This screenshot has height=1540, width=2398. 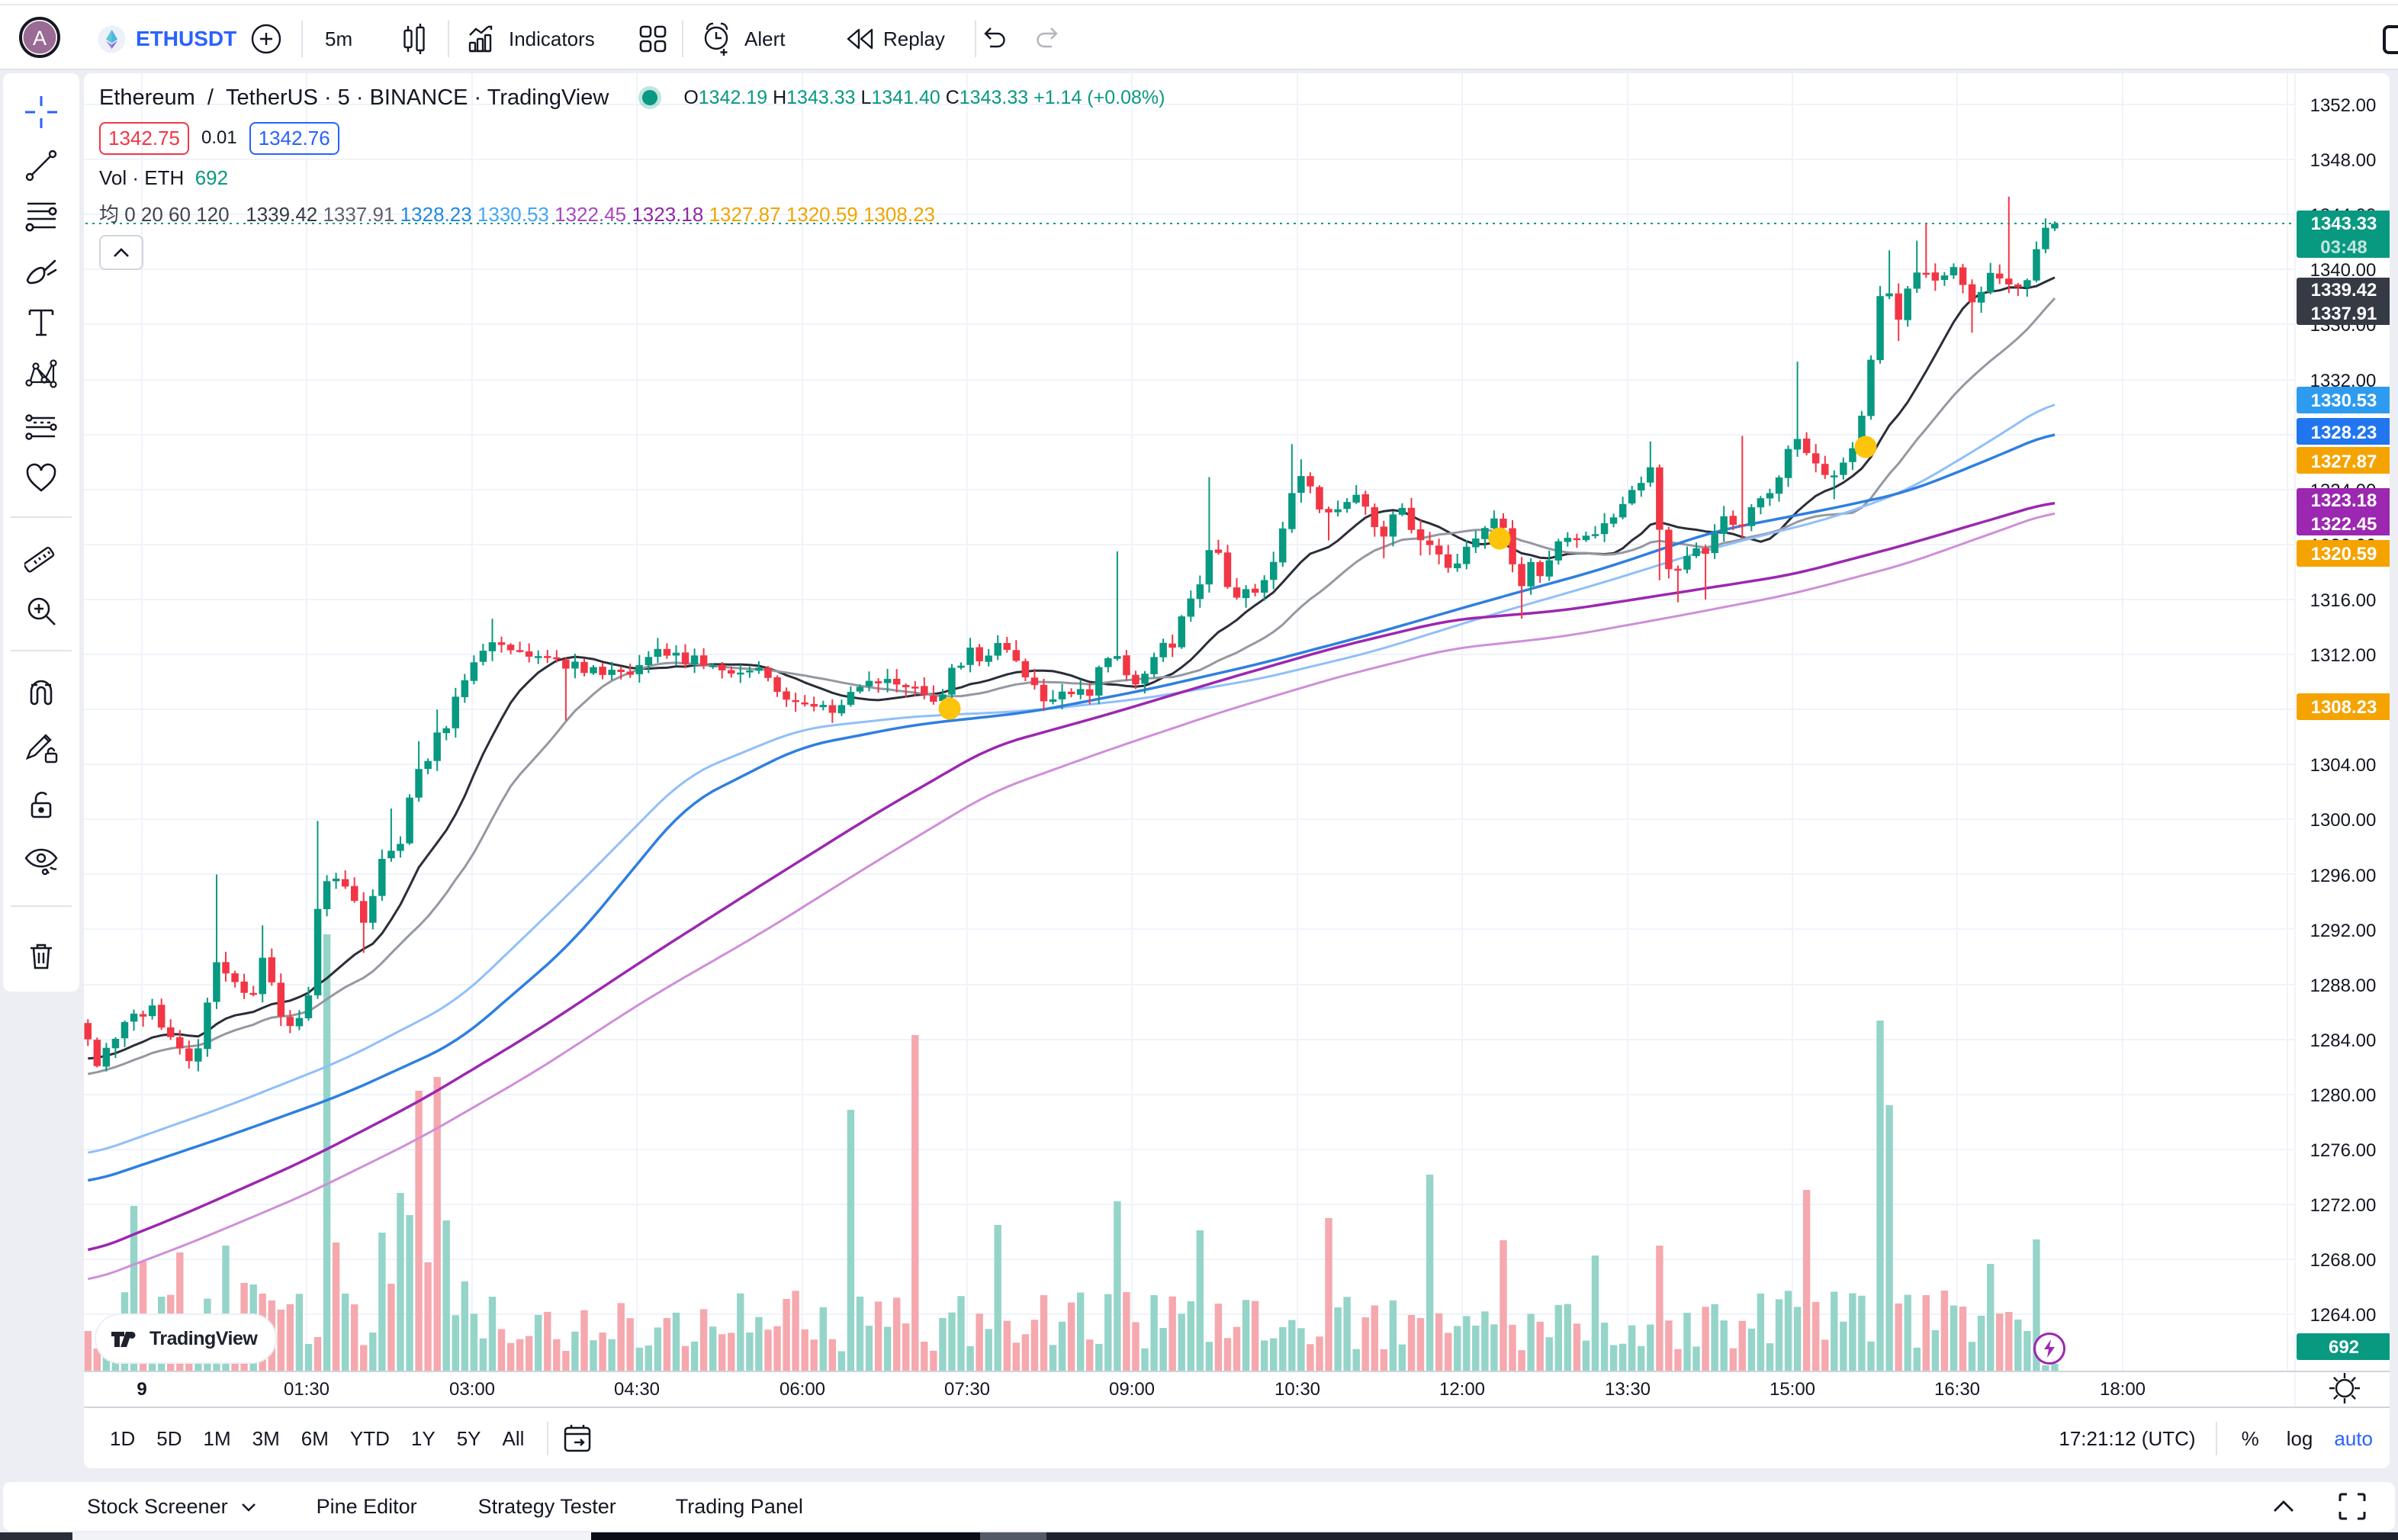 What do you see at coordinates (2343, 600) in the screenshot?
I see `svg-text: 1316.00` at bounding box center [2343, 600].